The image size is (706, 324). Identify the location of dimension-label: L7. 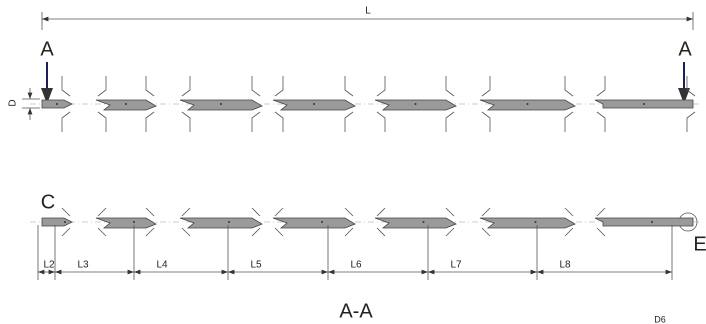
(456, 265).